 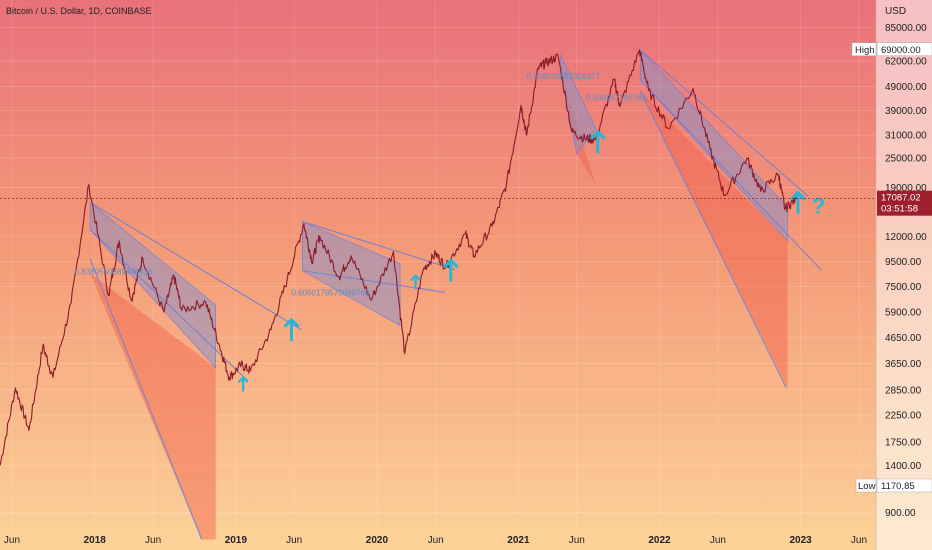 What do you see at coordinates (895, 11) in the screenshot?
I see `y-unit-label: USD` at bounding box center [895, 11].